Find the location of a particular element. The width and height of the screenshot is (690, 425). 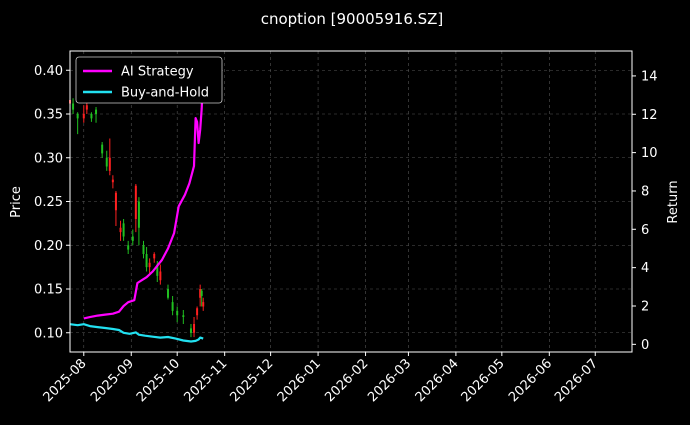

y-left-tick-label: 0.15 is located at coordinates (48, 290).